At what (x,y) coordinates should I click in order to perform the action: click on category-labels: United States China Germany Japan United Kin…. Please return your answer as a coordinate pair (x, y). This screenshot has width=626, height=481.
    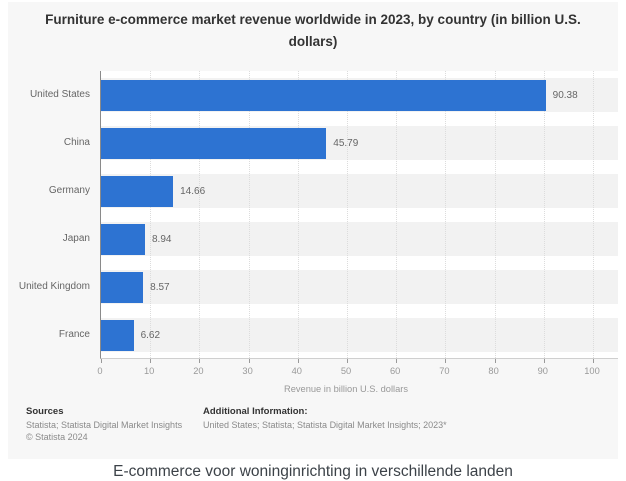
    Looking at the image, I should click on (54, 215).